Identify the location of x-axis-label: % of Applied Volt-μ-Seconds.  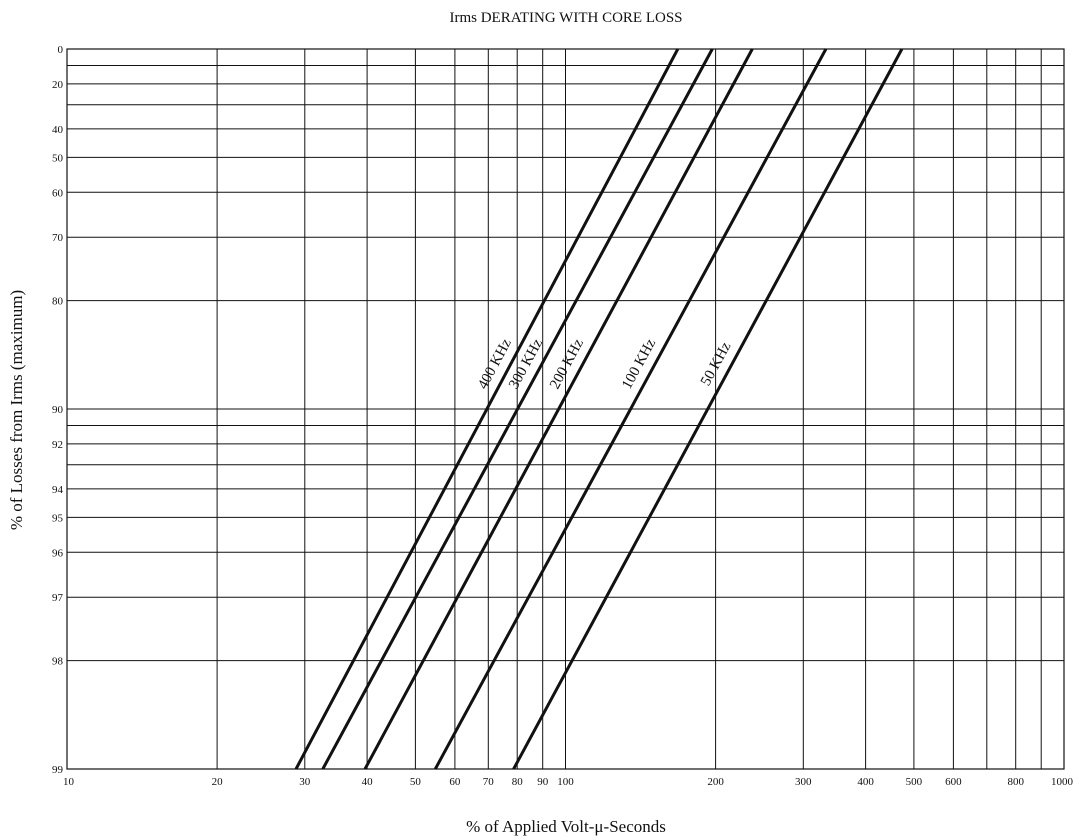
(566, 826).